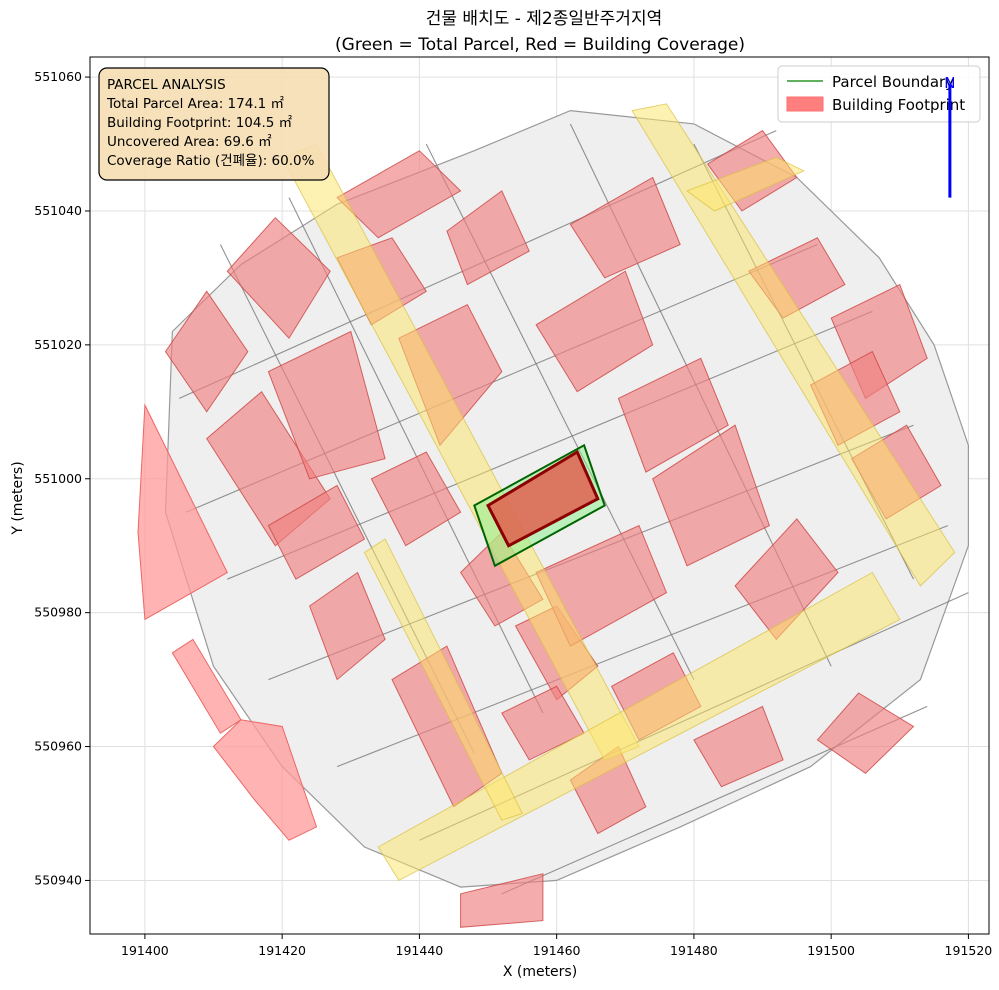 This screenshot has width=999, height=990. I want to click on legend-frame, so click(879, 94).